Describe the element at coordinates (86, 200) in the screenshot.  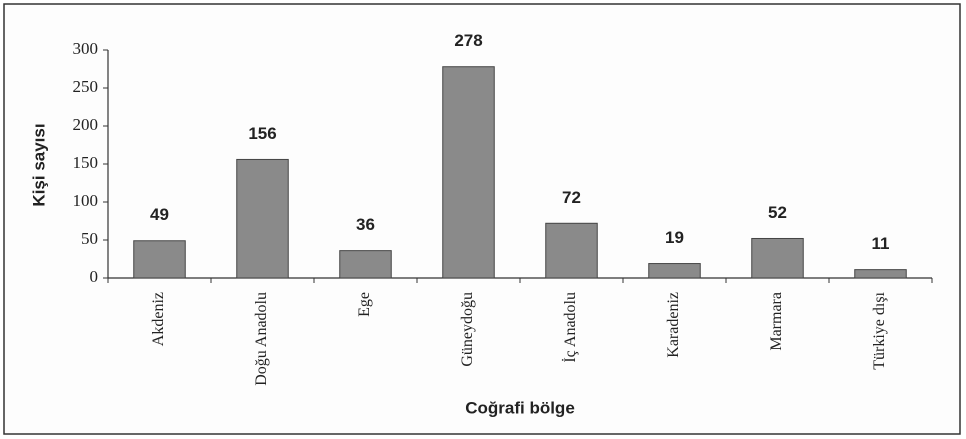
I see `y-tick-label: 100` at that location.